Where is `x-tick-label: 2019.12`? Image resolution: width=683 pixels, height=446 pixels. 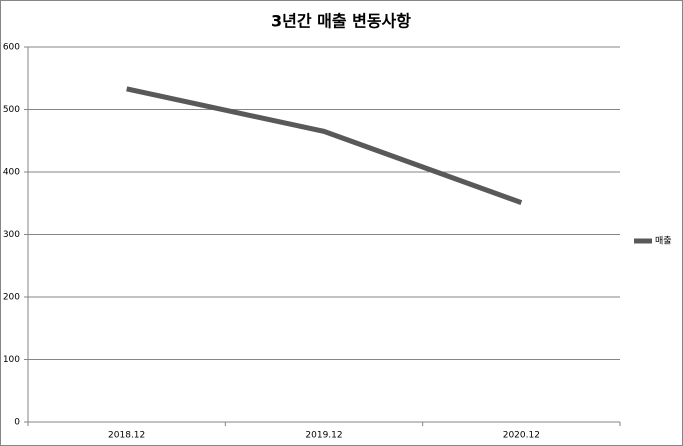 x-tick-label: 2019.12 is located at coordinates (323, 436).